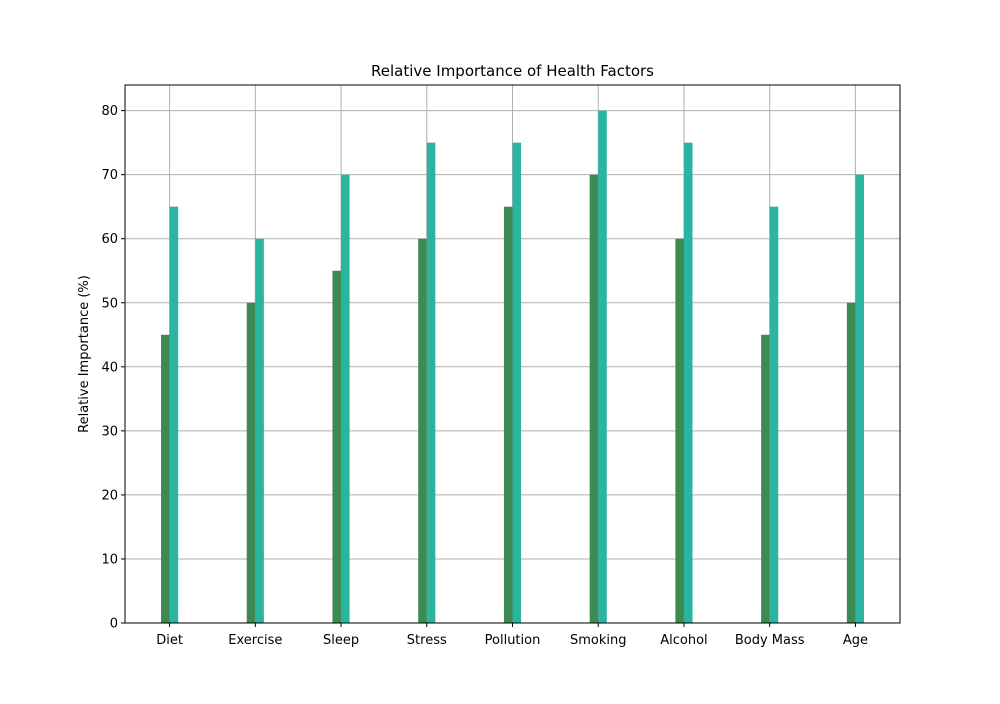 The width and height of the screenshot is (1000, 704). What do you see at coordinates (770, 640) in the screenshot?
I see `x-tick-label: Body Mass` at bounding box center [770, 640].